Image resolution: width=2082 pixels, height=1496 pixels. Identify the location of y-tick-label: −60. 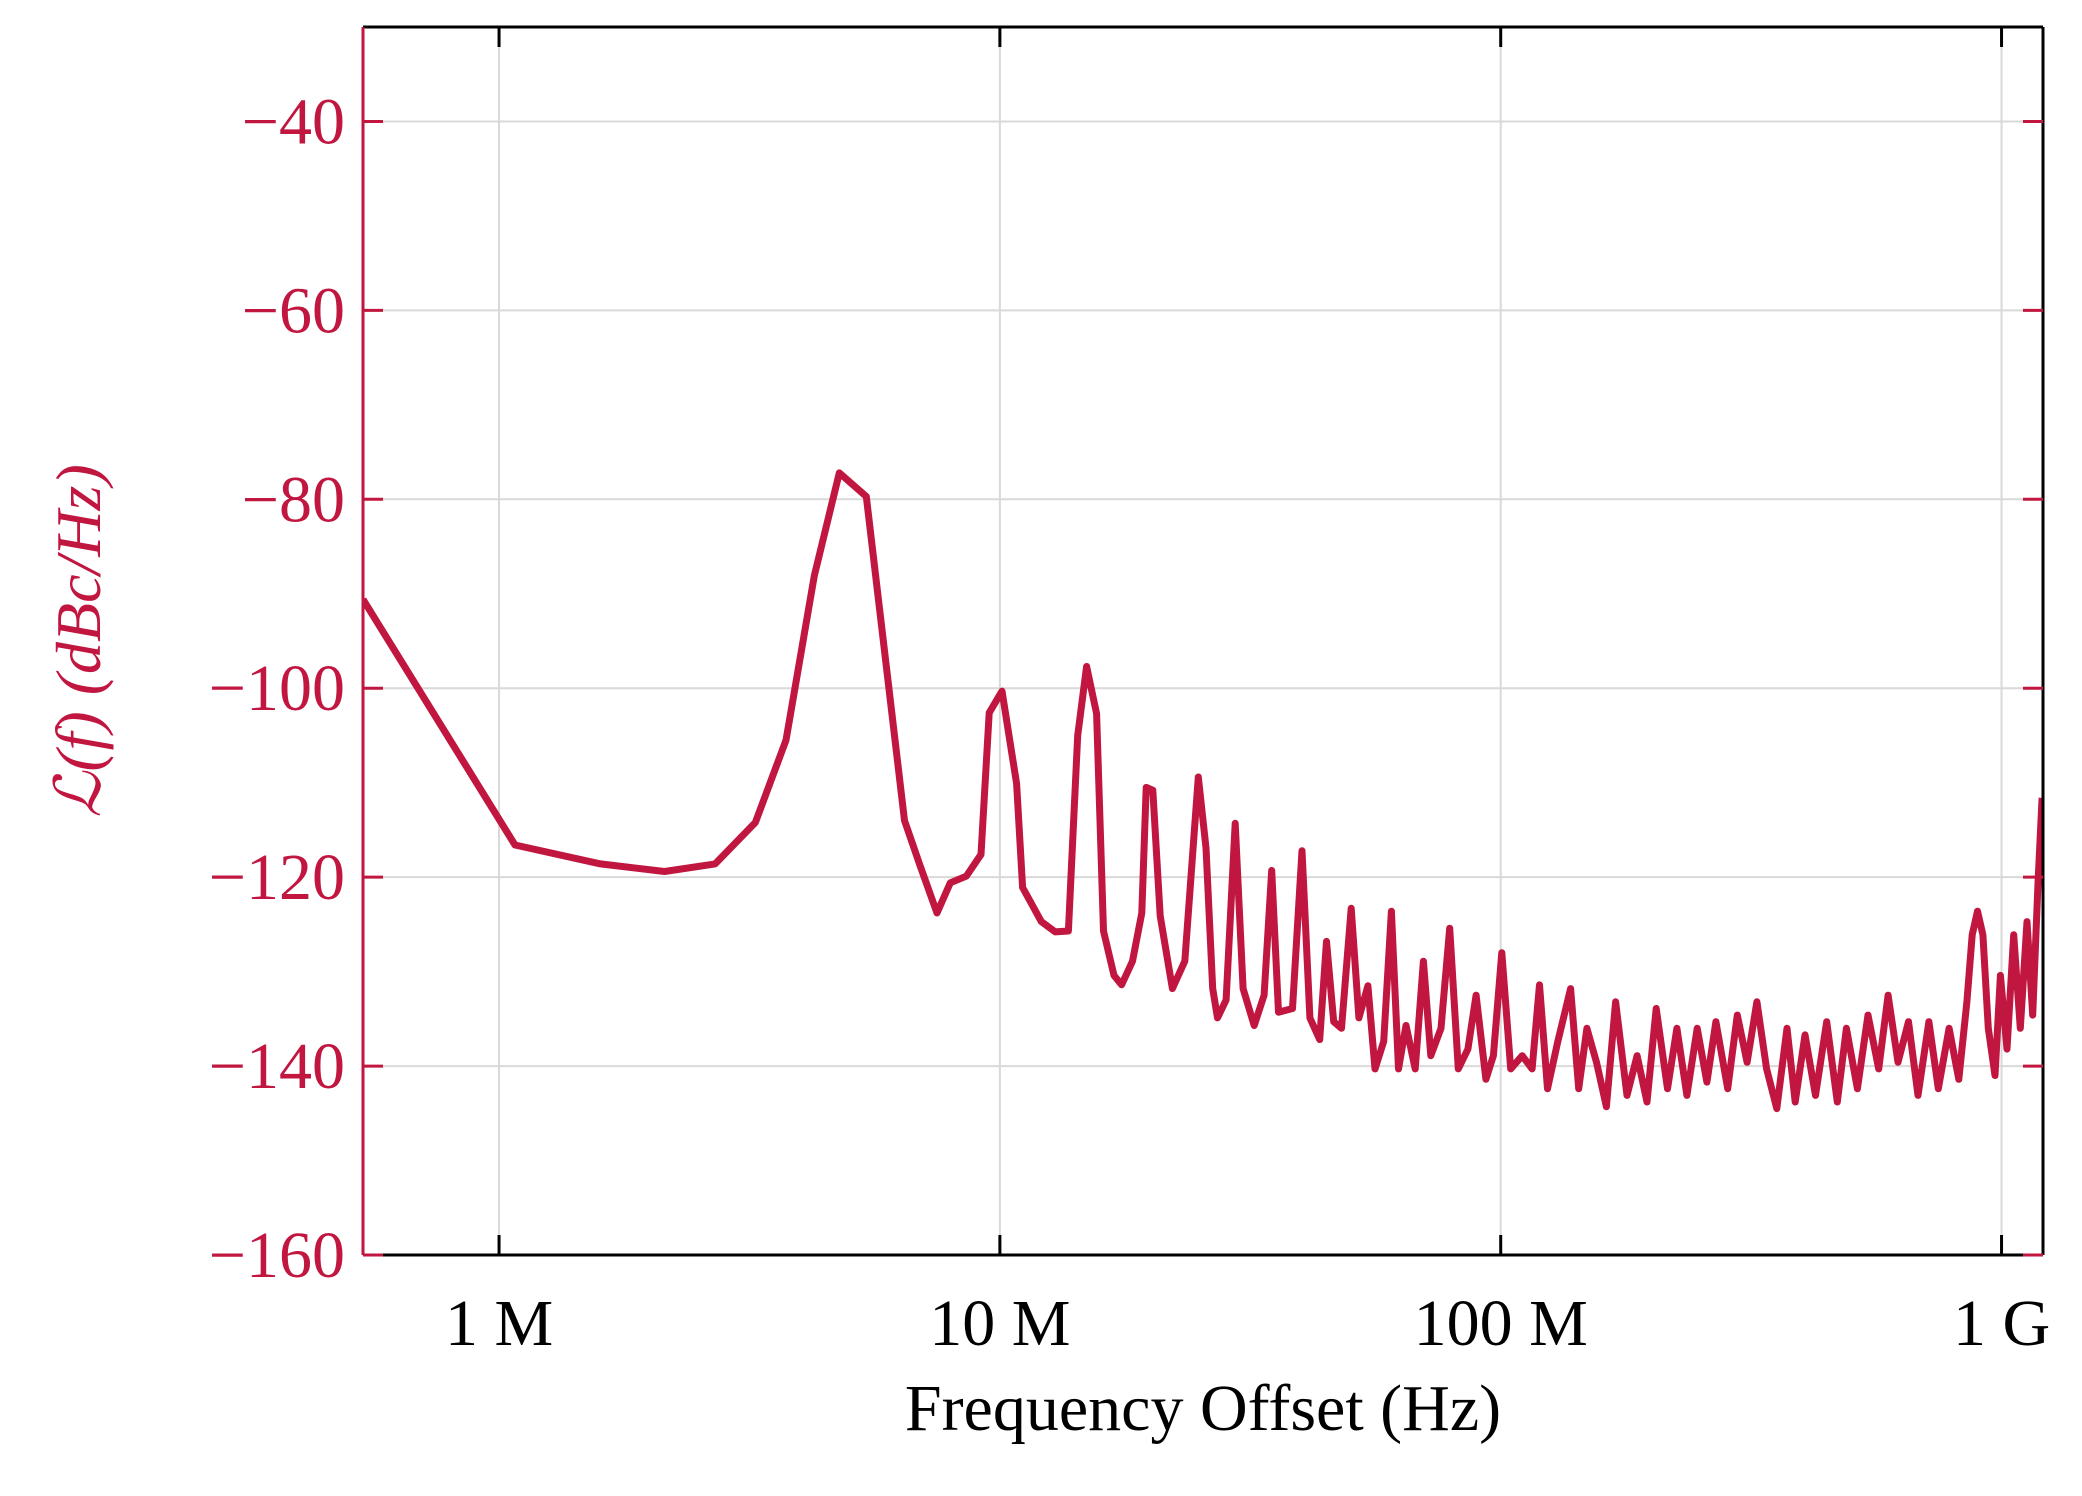
(293, 310).